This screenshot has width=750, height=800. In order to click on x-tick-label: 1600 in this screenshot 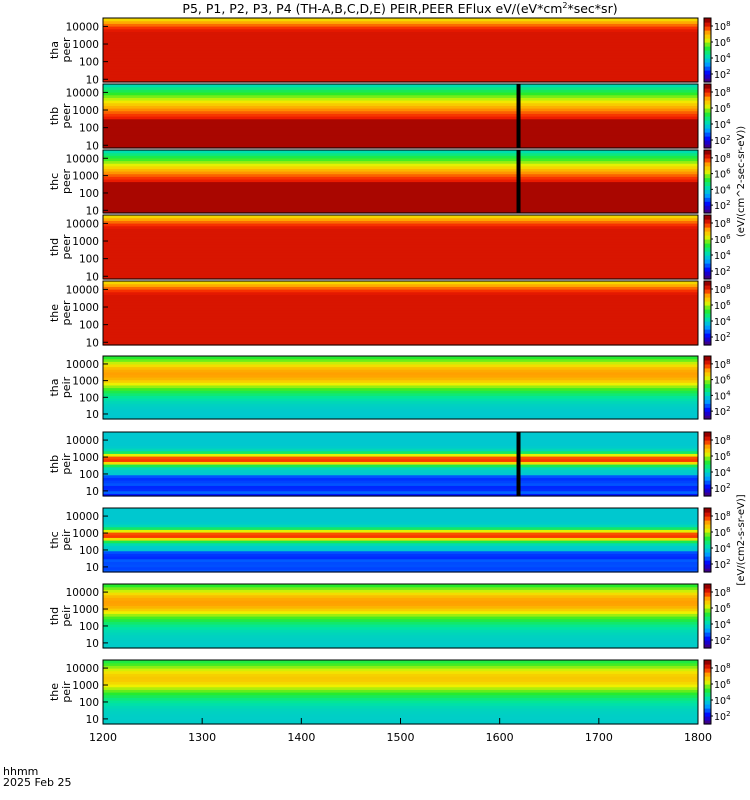, I will do `click(500, 737)`.